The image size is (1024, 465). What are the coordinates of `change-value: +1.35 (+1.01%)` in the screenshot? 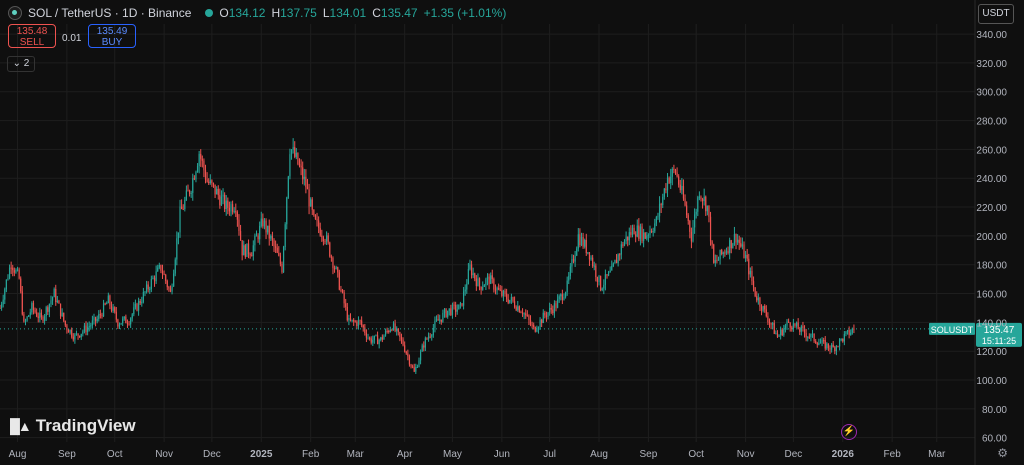 It's located at (465, 13).